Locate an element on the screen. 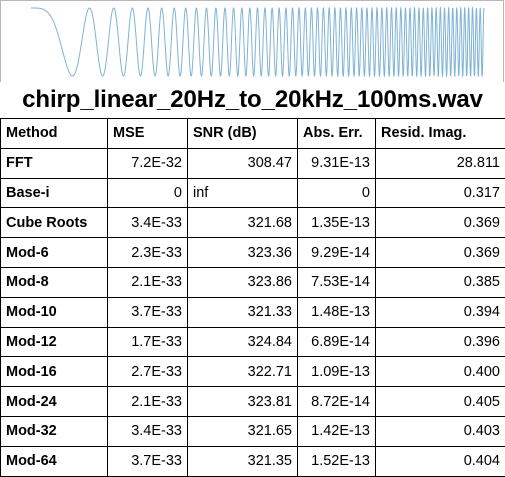  abs-err-cell: 9.29E-14 is located at coordinates (337, 253).